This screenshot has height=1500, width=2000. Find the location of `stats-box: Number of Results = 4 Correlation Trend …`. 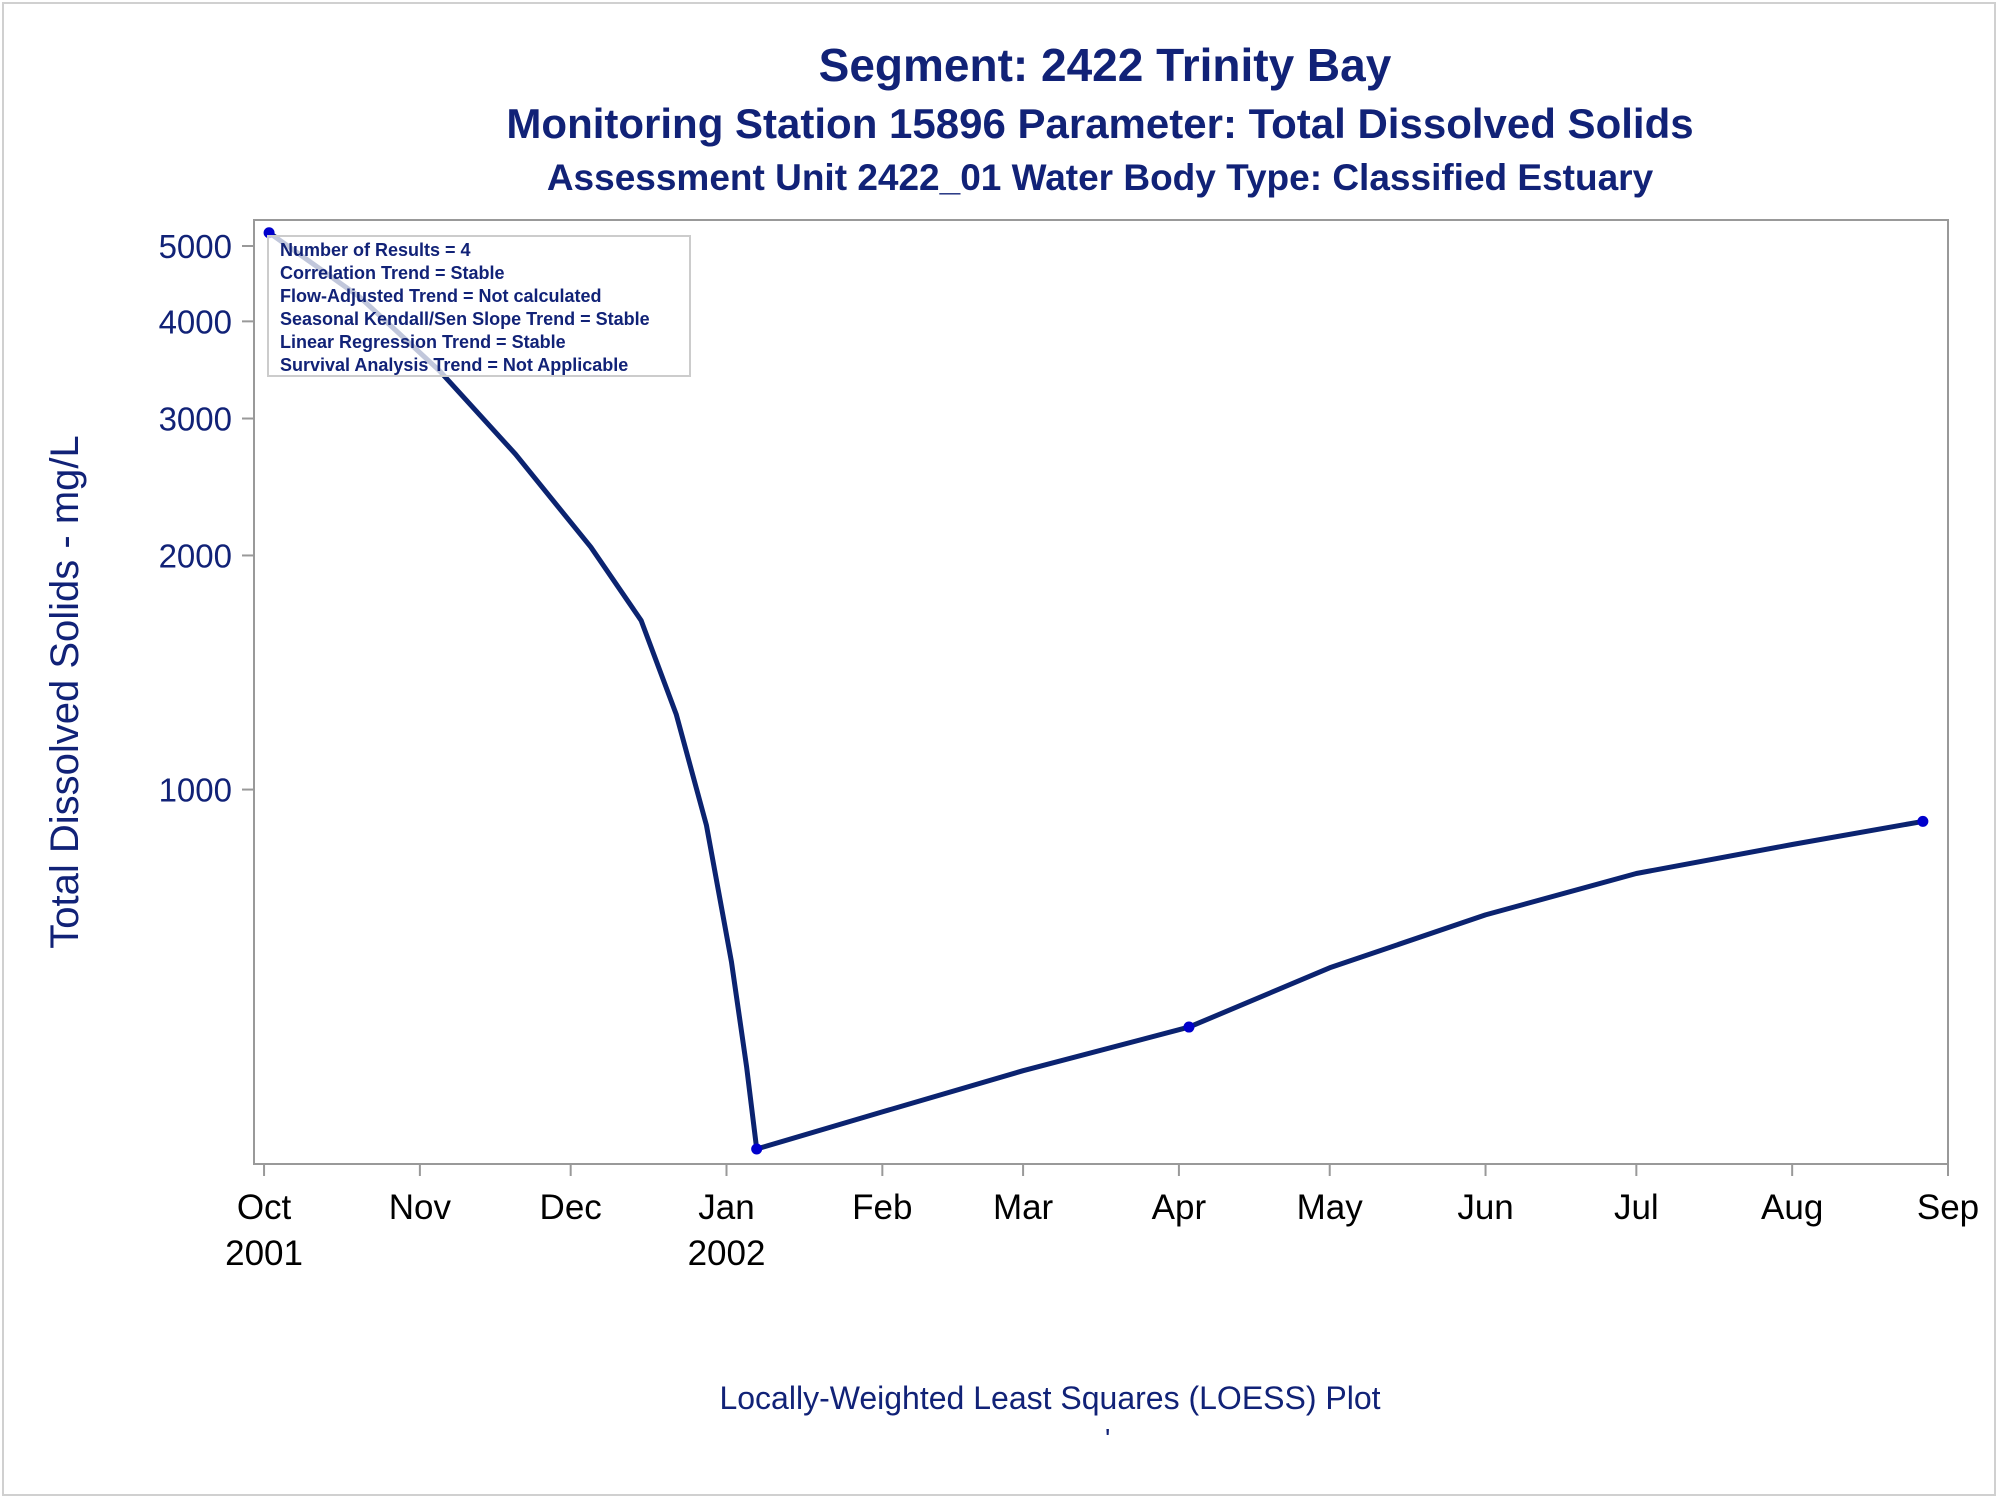

stats-box: Number of Results = 4 Correlation Trend … is located at coordinates (479, 306).